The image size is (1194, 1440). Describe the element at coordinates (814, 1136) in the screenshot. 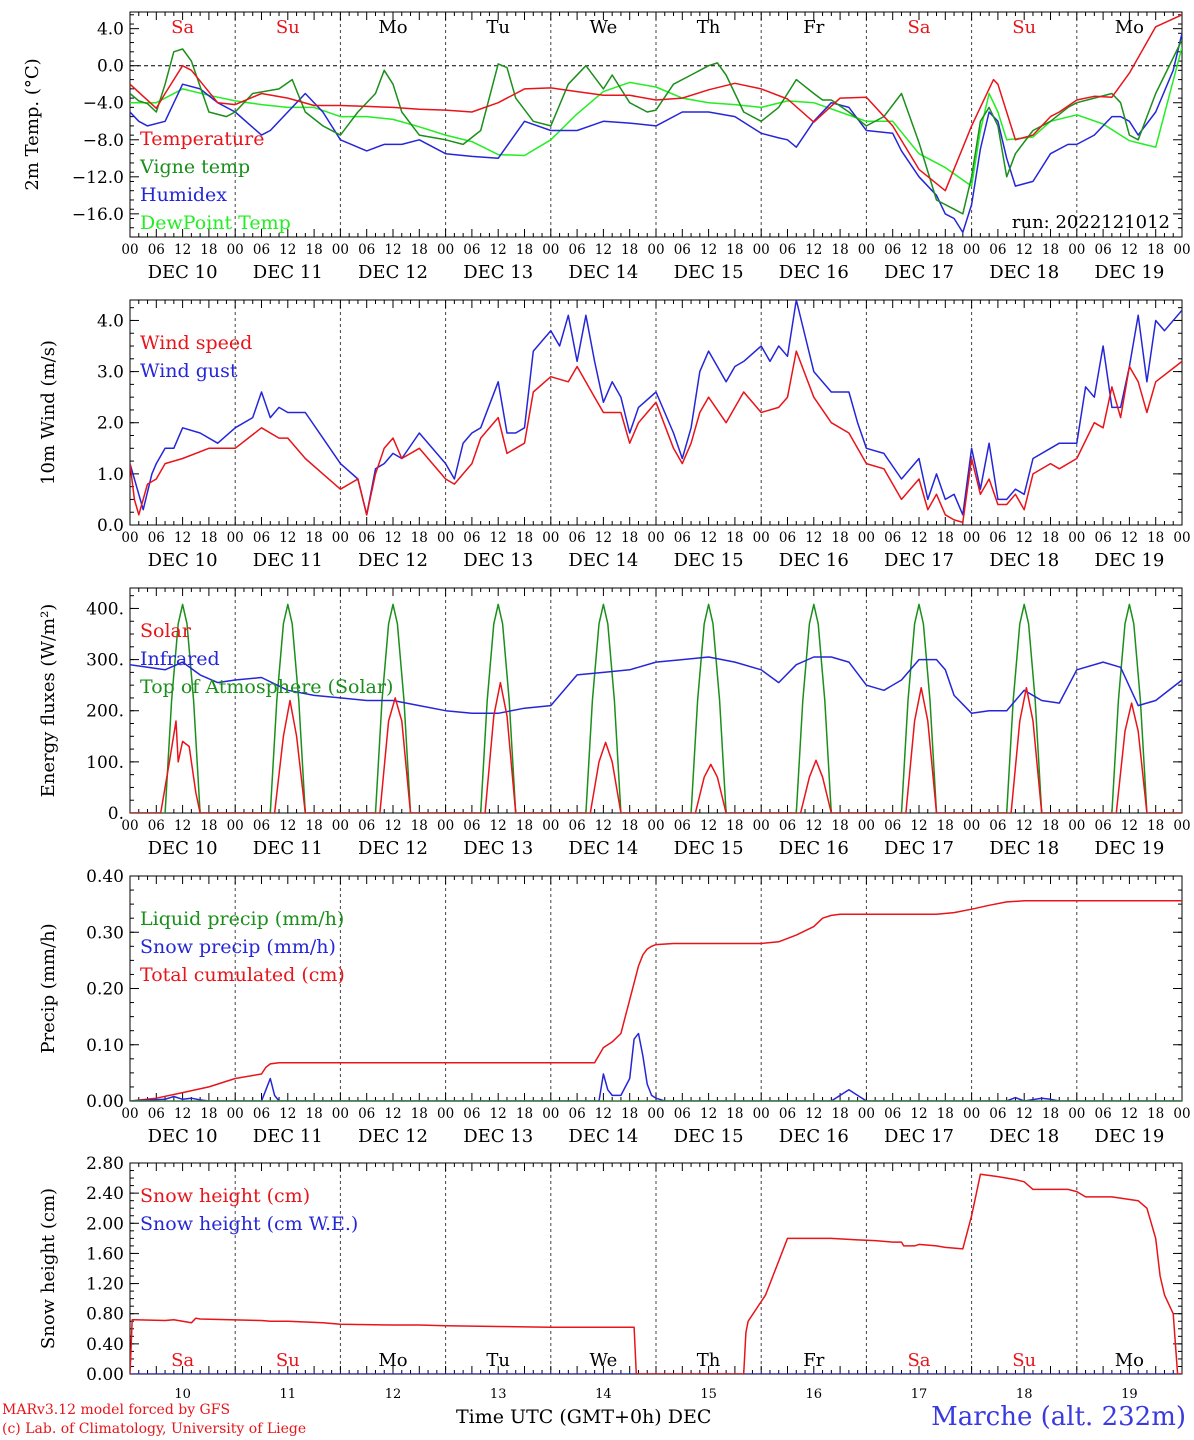

I see `x-day-label: DEC 16` at that location.